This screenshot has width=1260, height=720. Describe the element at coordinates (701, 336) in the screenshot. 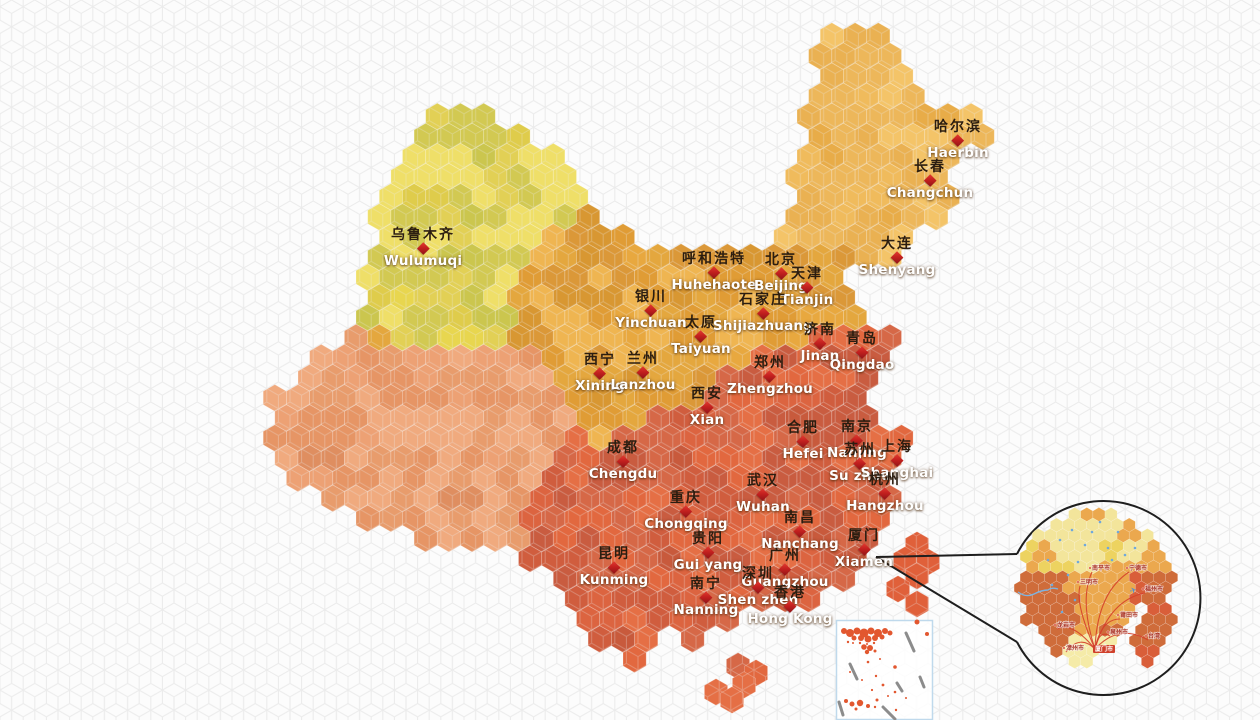

I see `city-taiyuan: 太原 Taiyuan` at that location.